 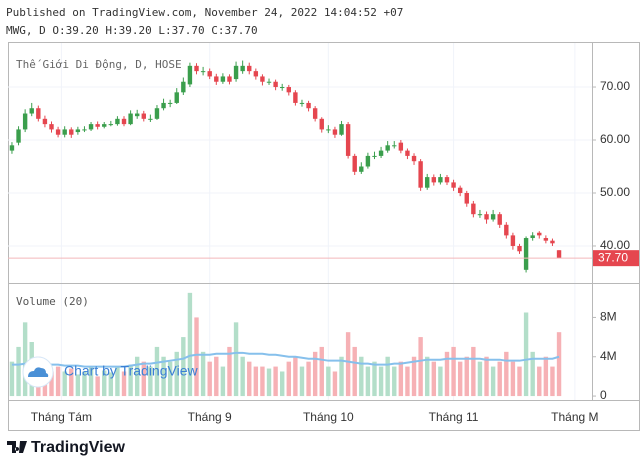 I want to click on y-tick-label: 0, so click(x=603, y=395).